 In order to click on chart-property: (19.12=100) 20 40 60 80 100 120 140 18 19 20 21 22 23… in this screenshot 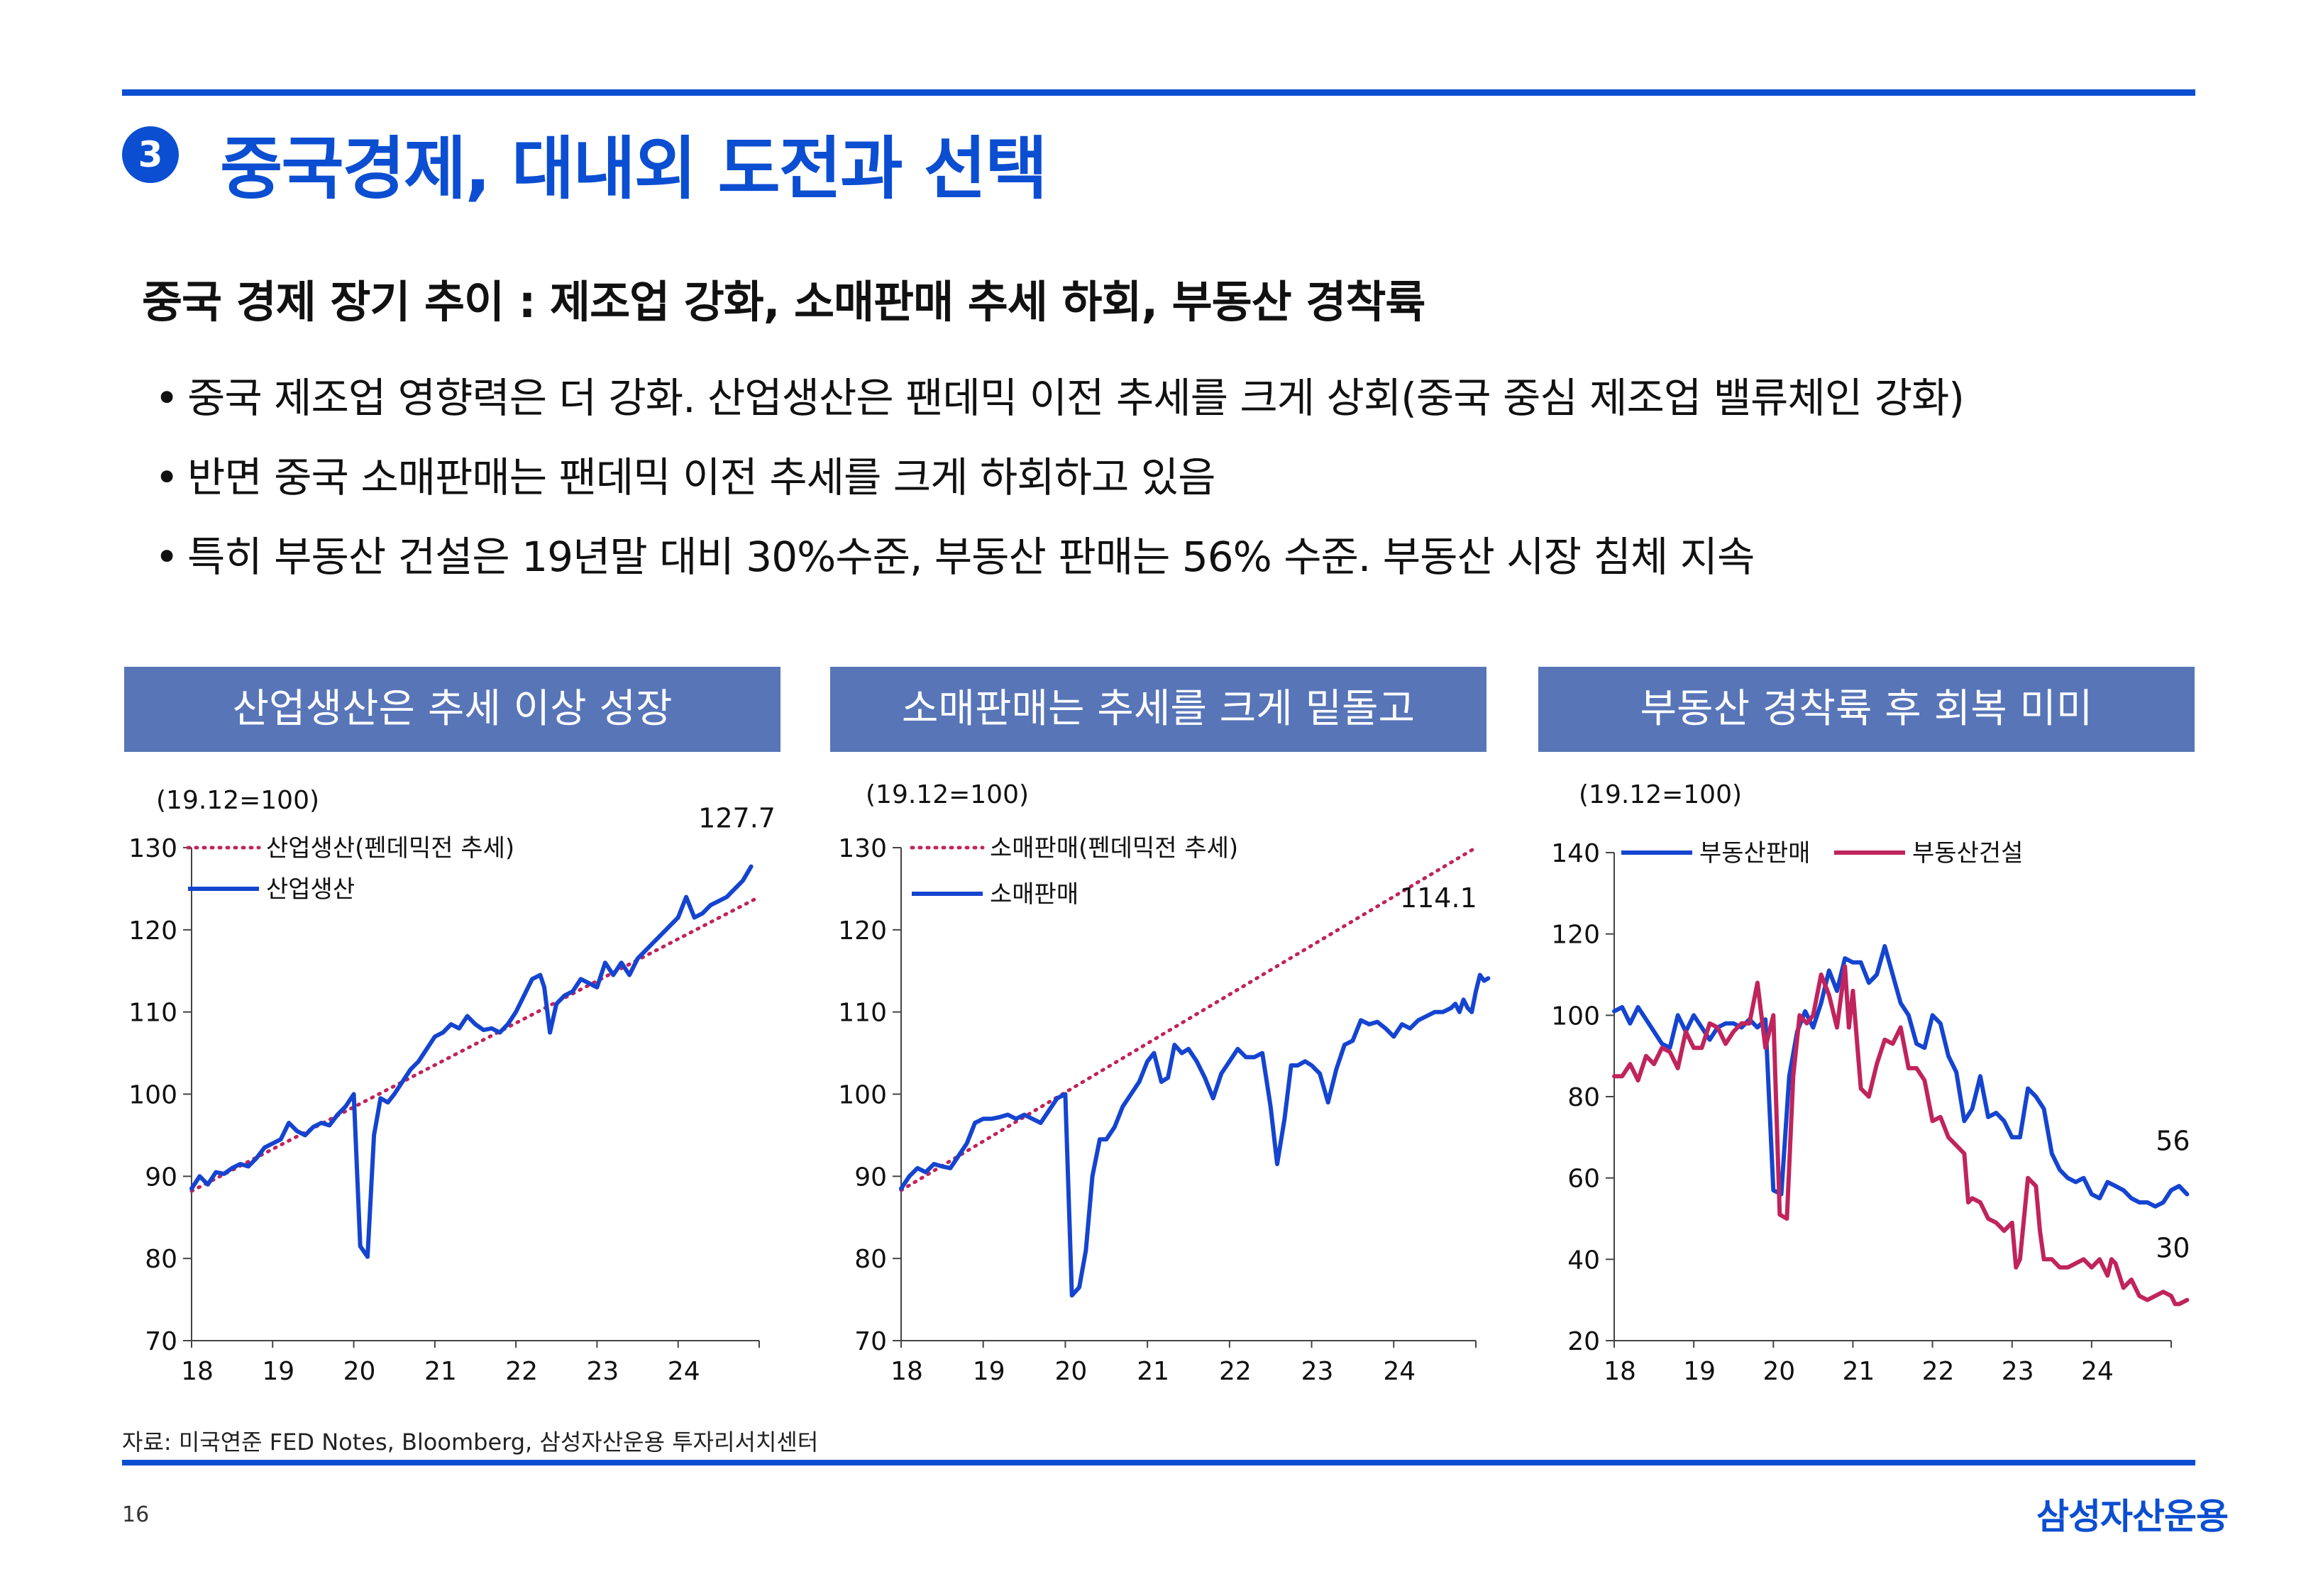, I will do `click(1870, 1081)`.